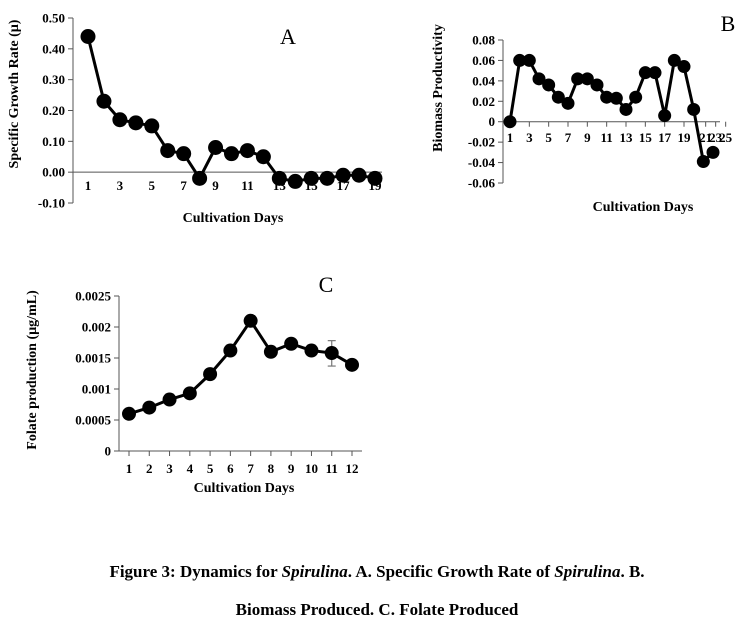  Describe the element at coordinates (352, 468) in the screenshot. I see `x-tick-label: 12` at that location.